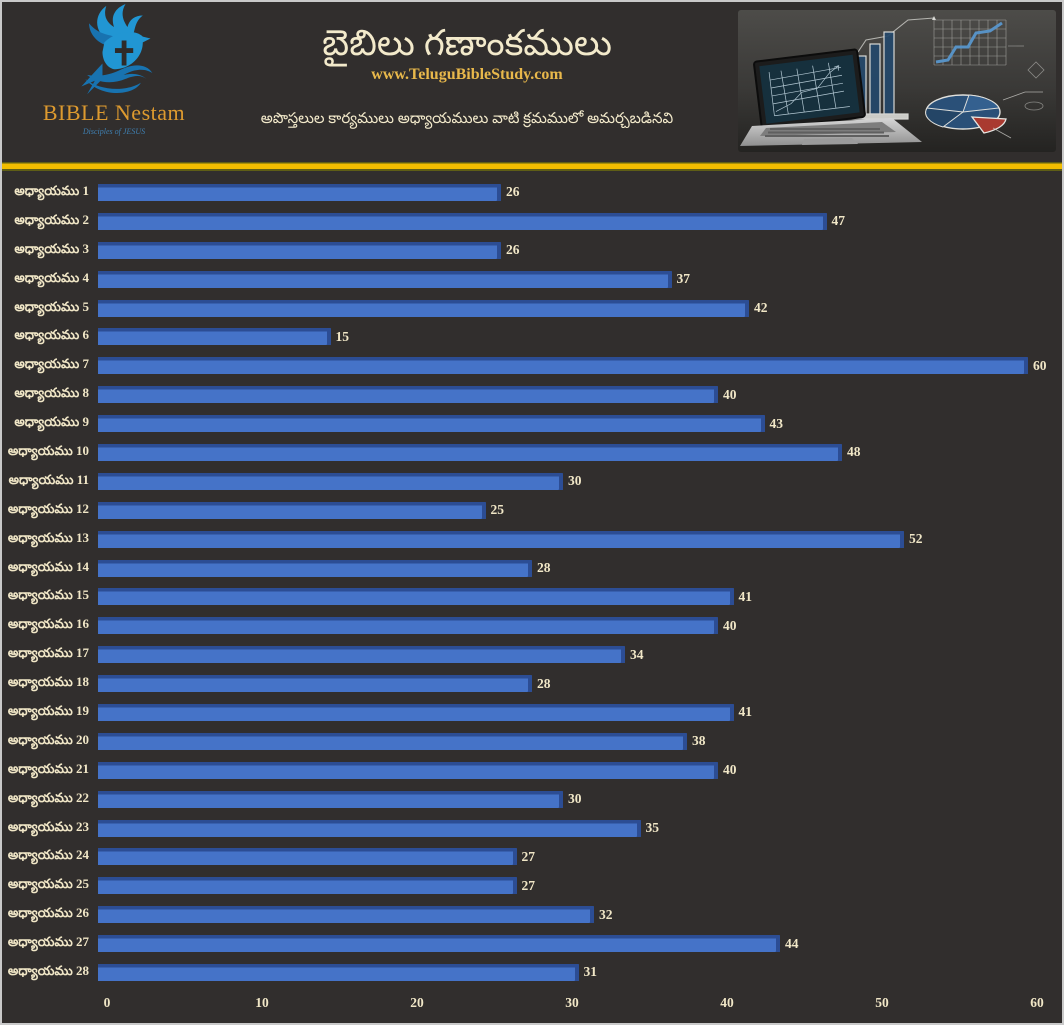 This screenshot has height=1025, width=1064. I want to click on value-label: 48, so click(854, 452).